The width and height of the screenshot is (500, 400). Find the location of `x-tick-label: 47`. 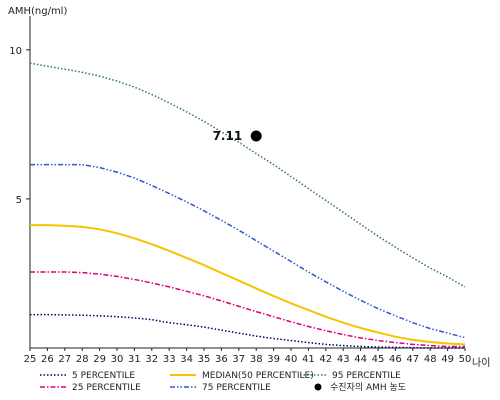

x-tick-label: 47 is located at coordinates (412, 359).